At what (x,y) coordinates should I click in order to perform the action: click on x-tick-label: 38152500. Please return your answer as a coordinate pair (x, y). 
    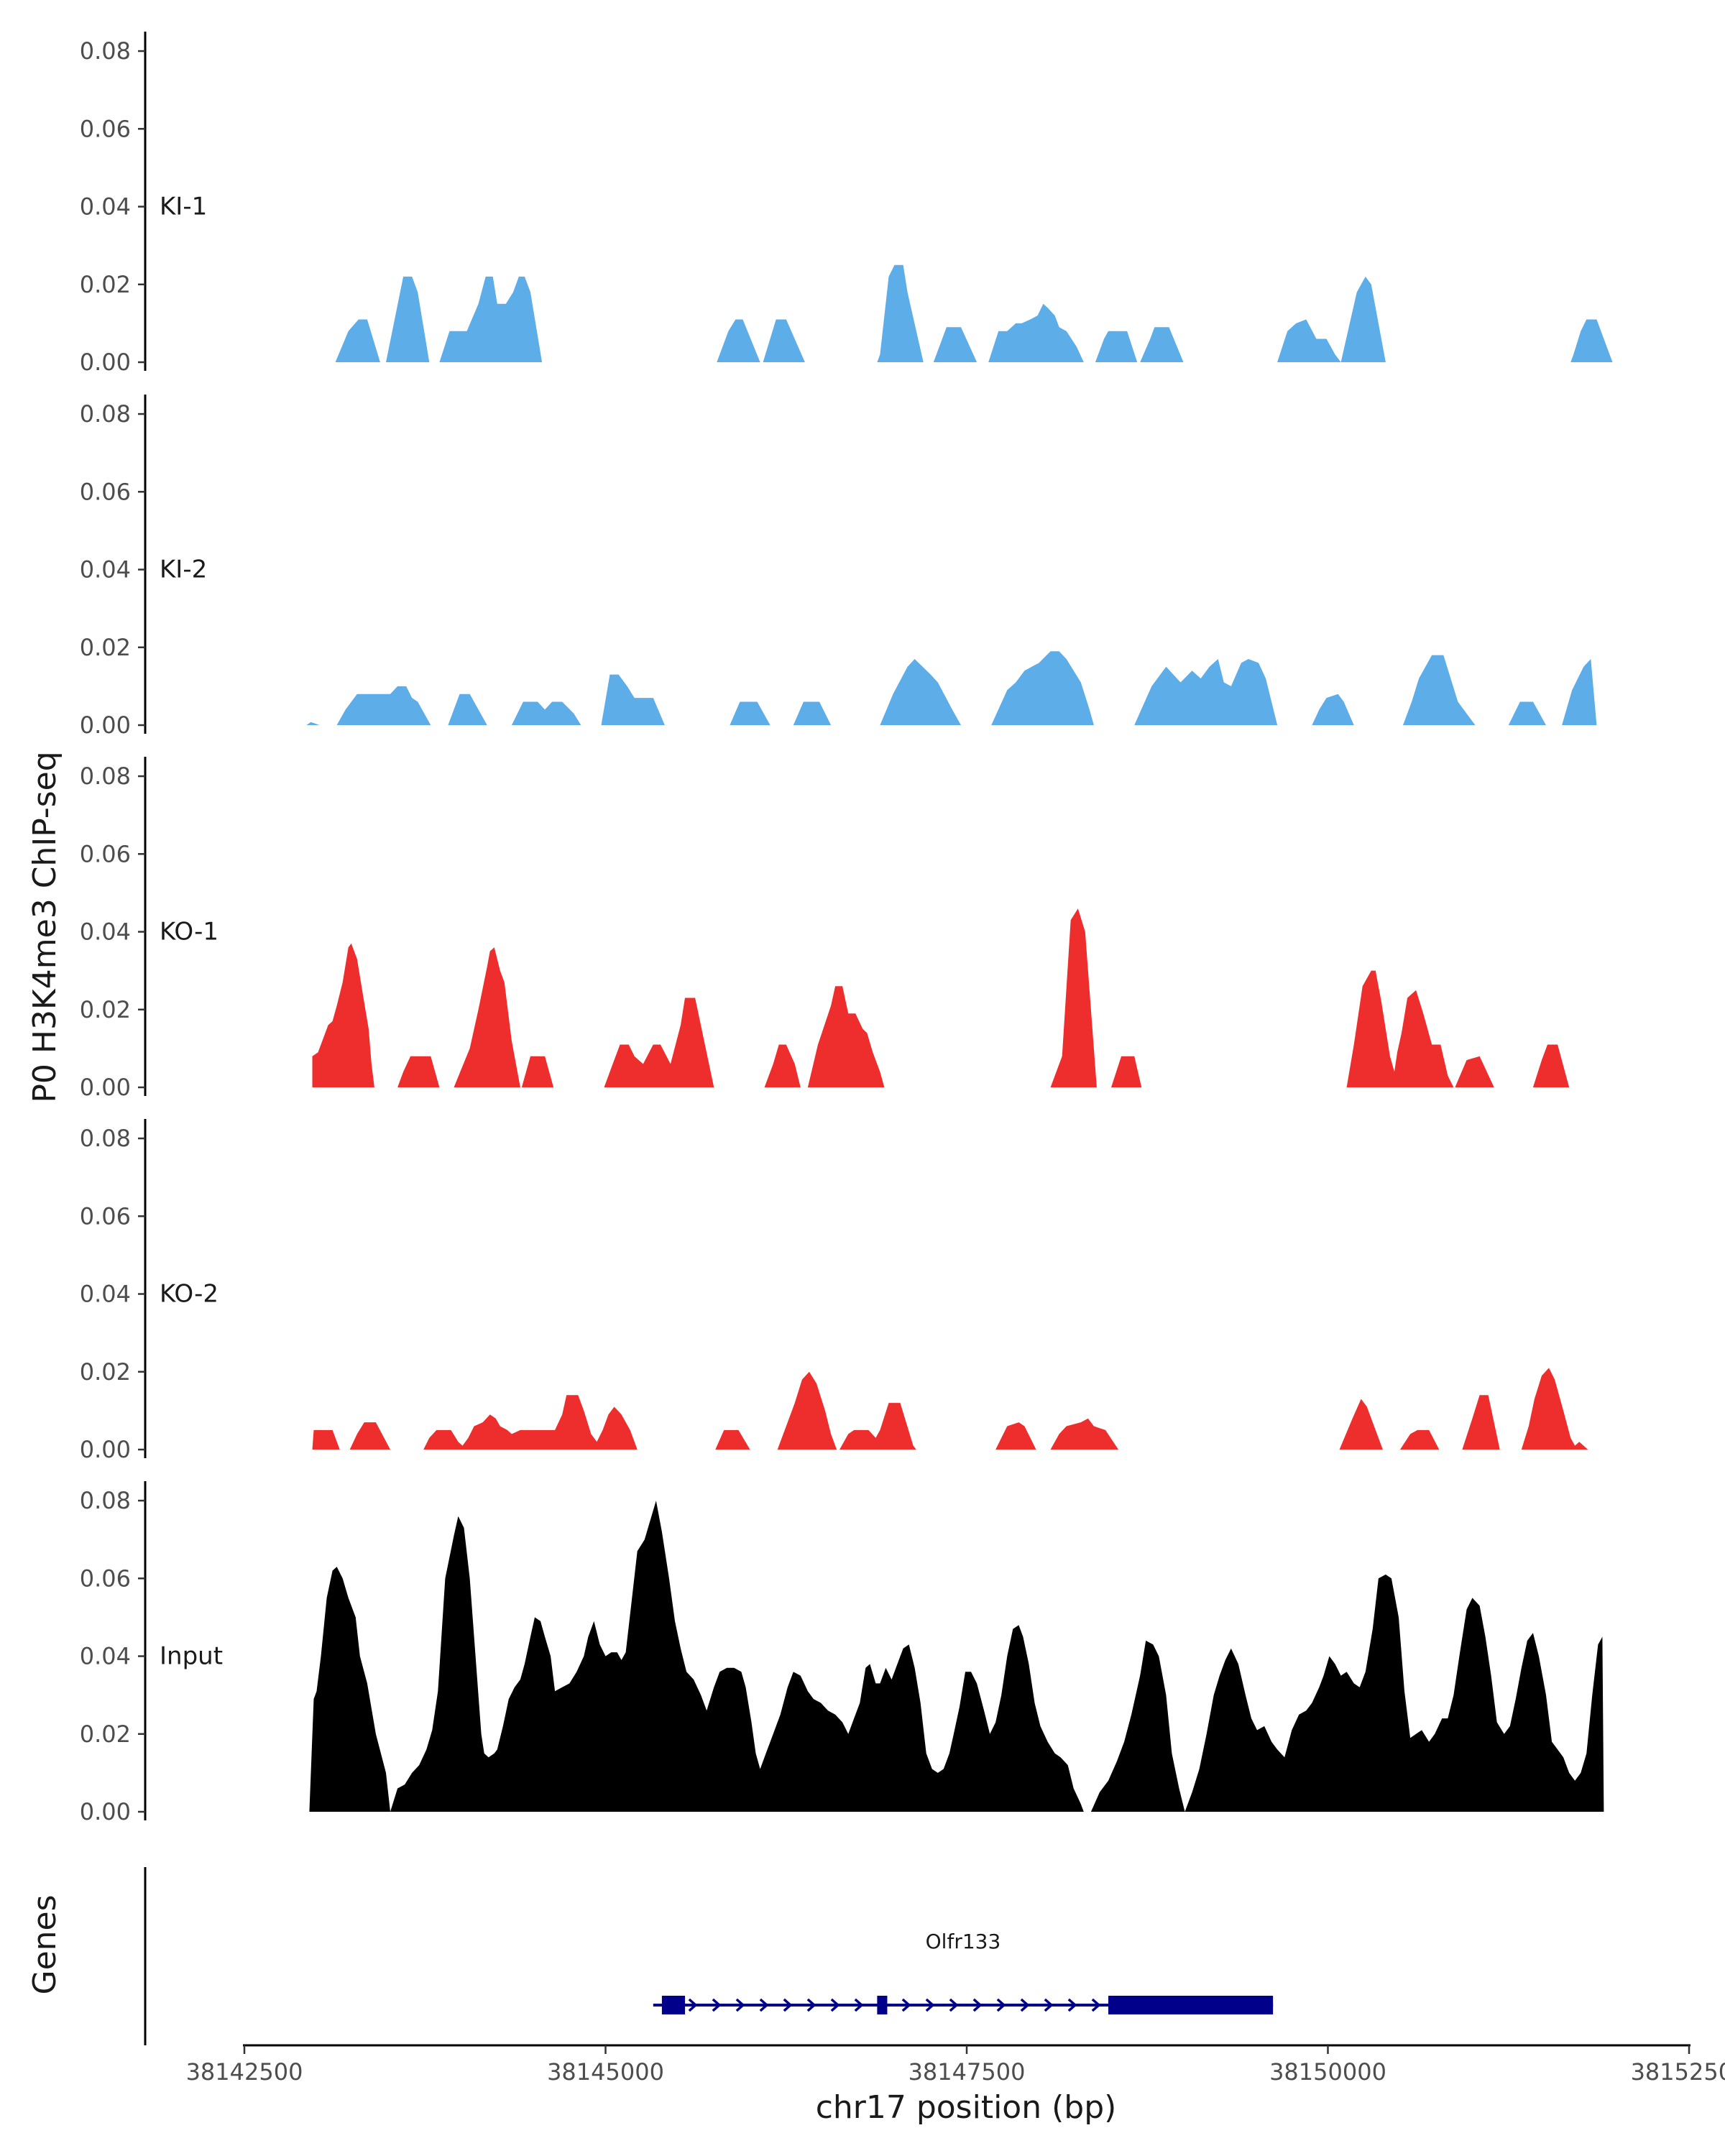
    Looking at the image, I should click on (1678, 2072).